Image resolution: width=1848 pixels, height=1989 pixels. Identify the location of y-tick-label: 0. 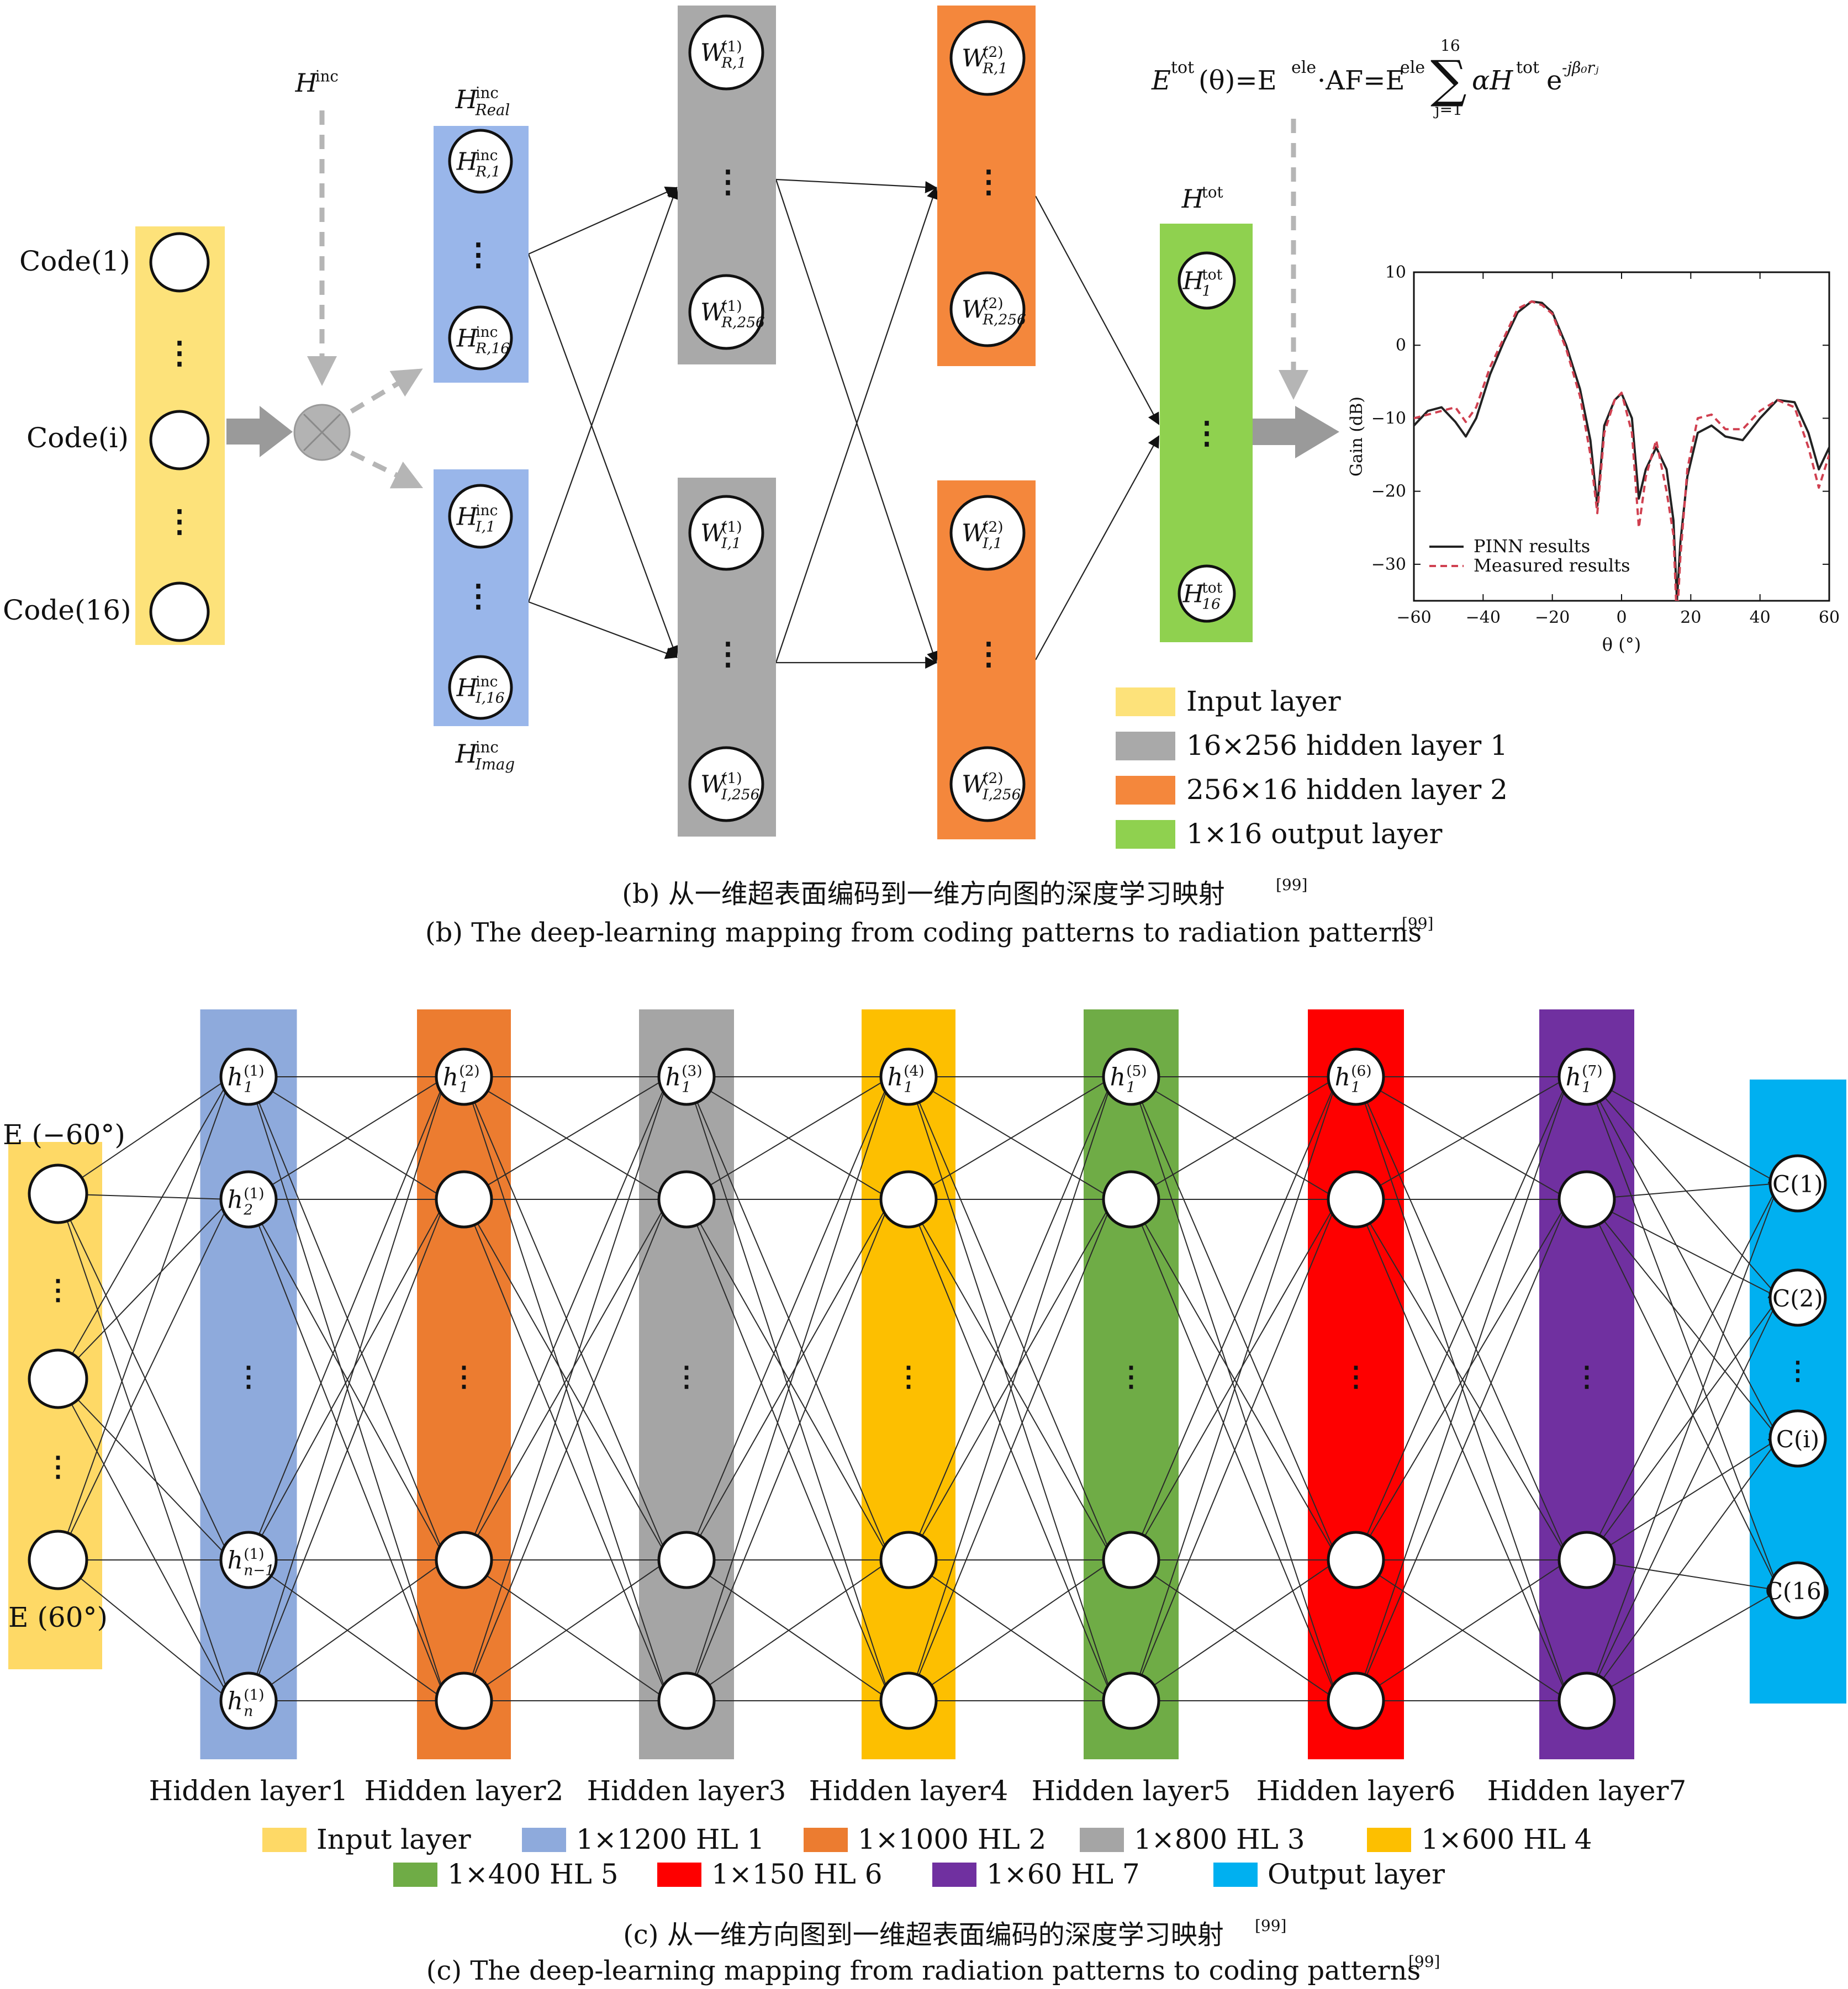
(1401, 345).